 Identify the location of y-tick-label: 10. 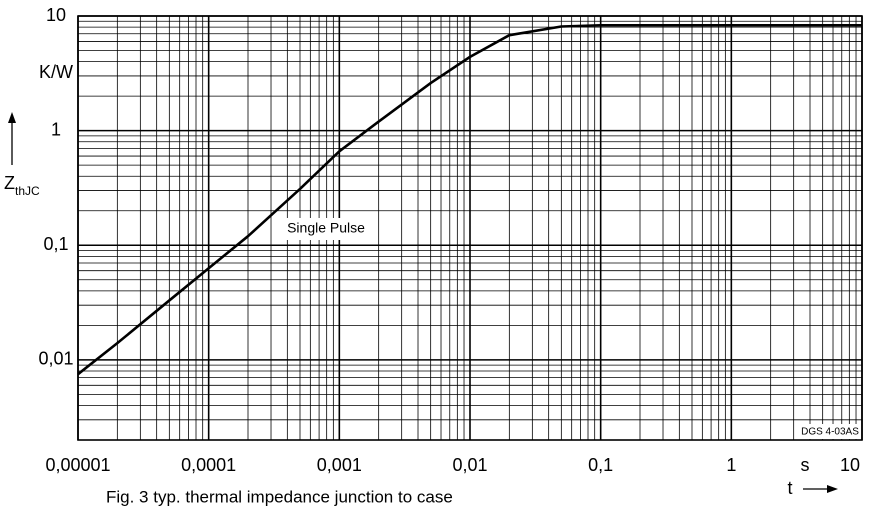
(56, 15).